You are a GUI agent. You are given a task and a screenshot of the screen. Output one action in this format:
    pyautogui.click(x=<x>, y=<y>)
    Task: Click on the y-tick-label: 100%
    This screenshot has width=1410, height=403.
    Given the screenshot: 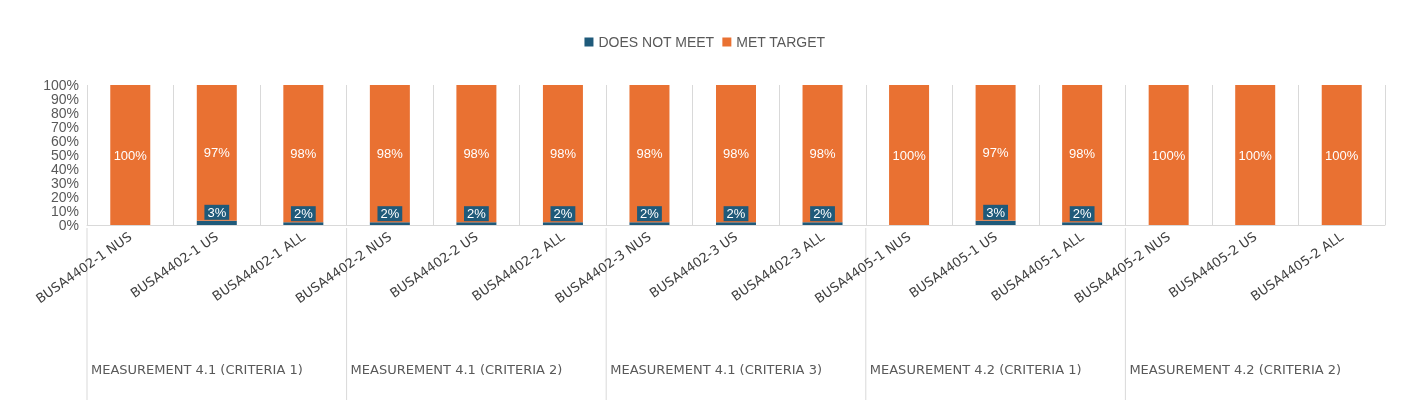 What is the action you would take?
    pyautogui.click(x=61, y=85)
    